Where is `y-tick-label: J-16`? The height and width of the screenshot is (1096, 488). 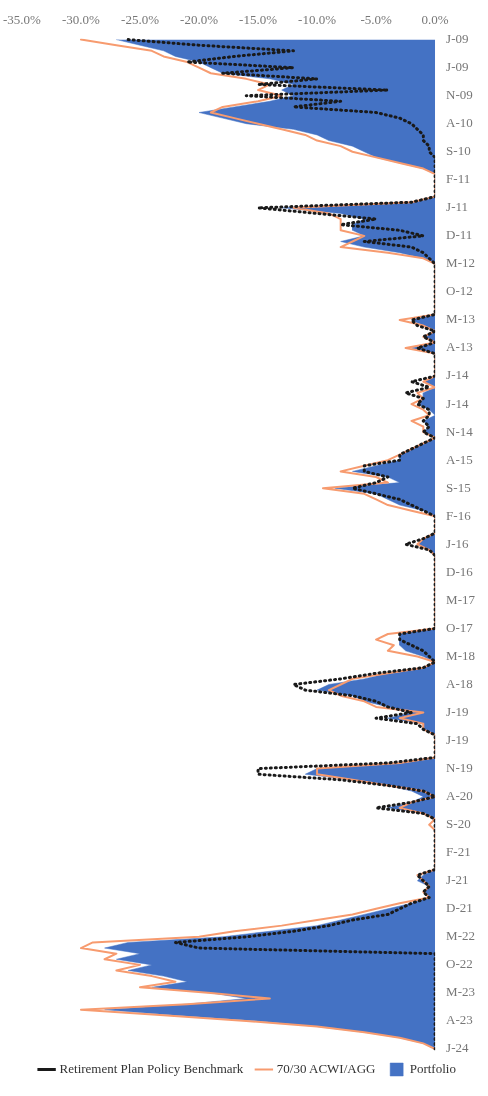 y-tick-label: J-16 is located at coordinates (457, 543).